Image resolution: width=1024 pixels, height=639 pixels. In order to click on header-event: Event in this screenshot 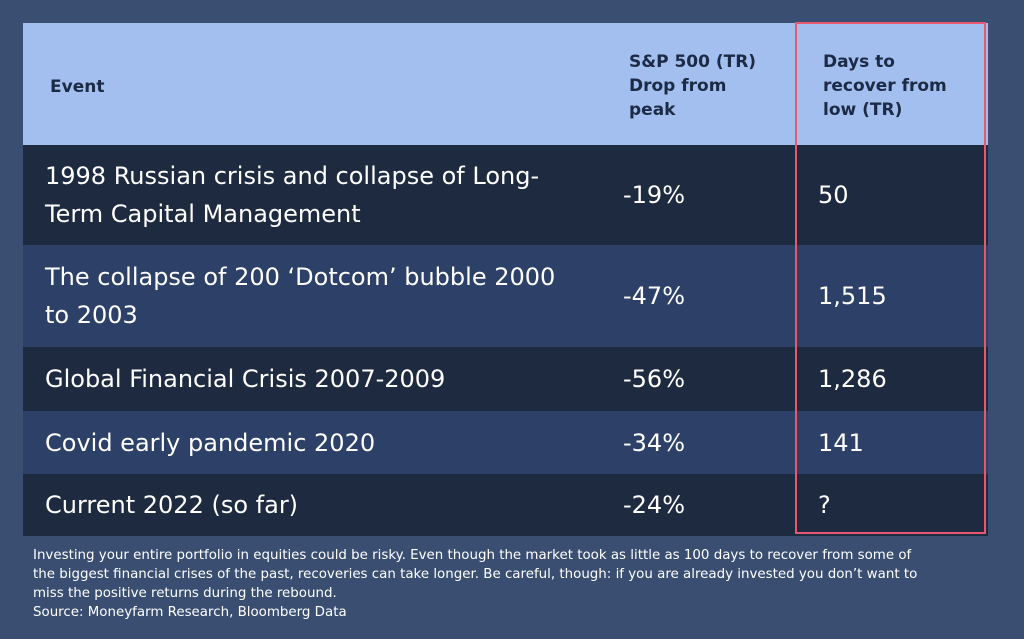, I will do `click(77, 87)`.